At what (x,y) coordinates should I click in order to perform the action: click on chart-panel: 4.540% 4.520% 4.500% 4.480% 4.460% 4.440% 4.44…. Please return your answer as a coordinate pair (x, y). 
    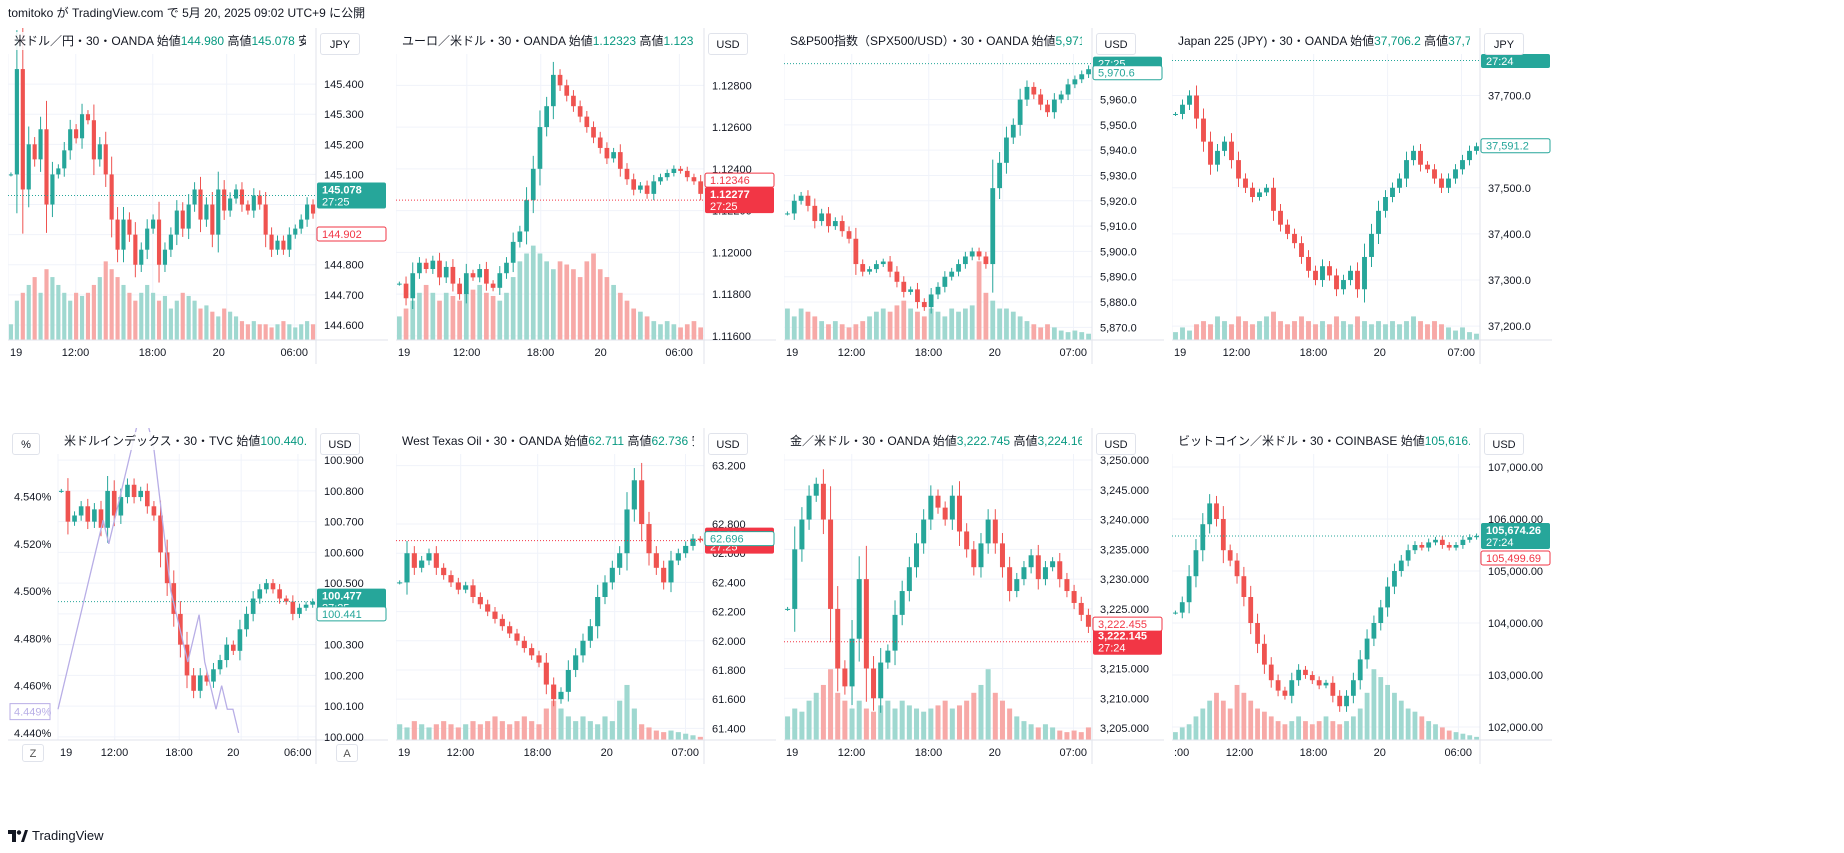
    Looking at the image, I should click on (198, 596).